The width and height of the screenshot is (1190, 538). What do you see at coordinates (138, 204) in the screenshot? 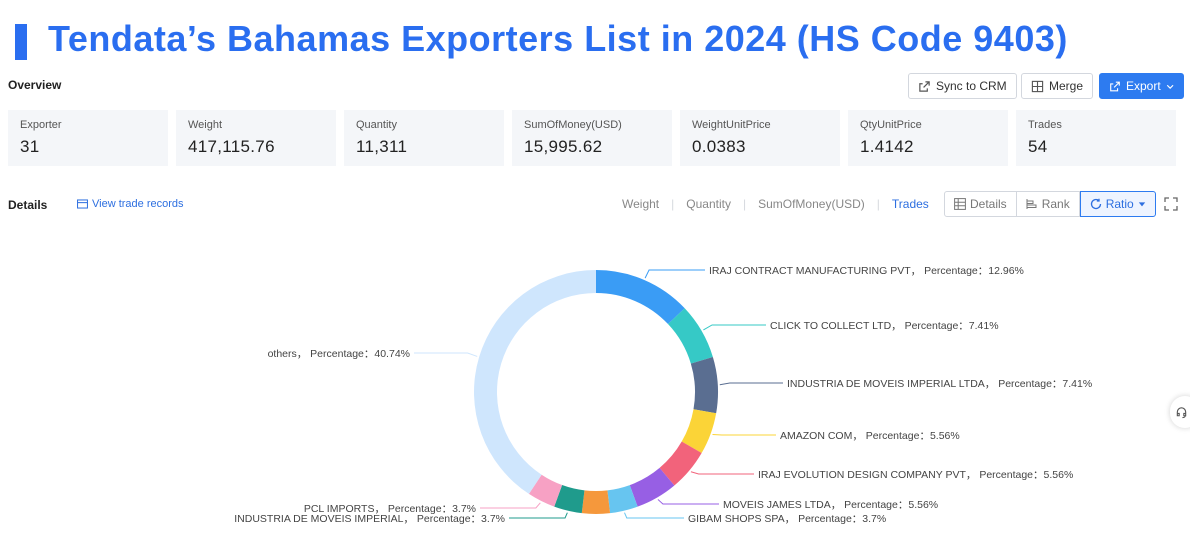
I see `view-trade-records-label: View trade records` at bounding box center [138, 204].